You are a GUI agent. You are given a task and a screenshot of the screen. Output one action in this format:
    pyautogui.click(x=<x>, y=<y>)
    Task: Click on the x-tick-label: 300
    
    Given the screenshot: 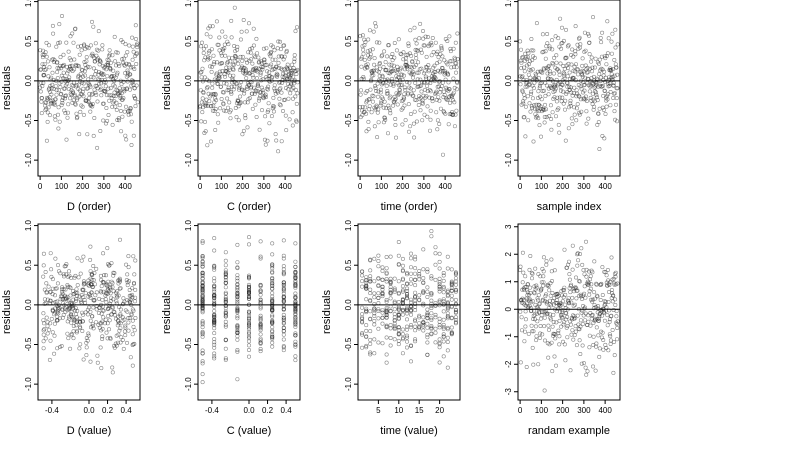 What is the action you would take?
    pyautogui.click(x=584, y=186)
    